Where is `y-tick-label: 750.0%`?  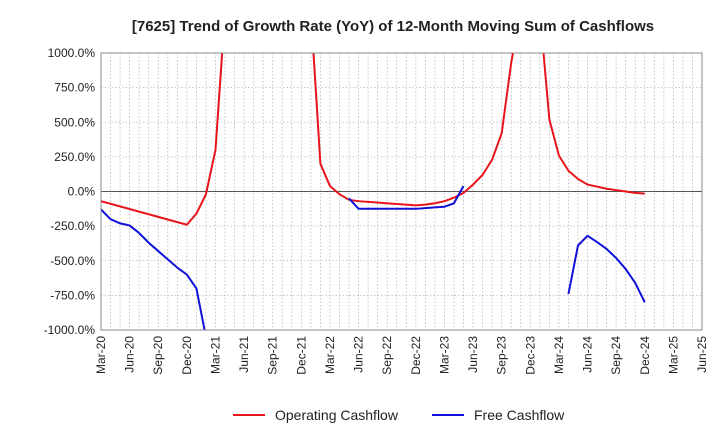 y-tick-label: 750.0% is located at coordinates (74, 88).